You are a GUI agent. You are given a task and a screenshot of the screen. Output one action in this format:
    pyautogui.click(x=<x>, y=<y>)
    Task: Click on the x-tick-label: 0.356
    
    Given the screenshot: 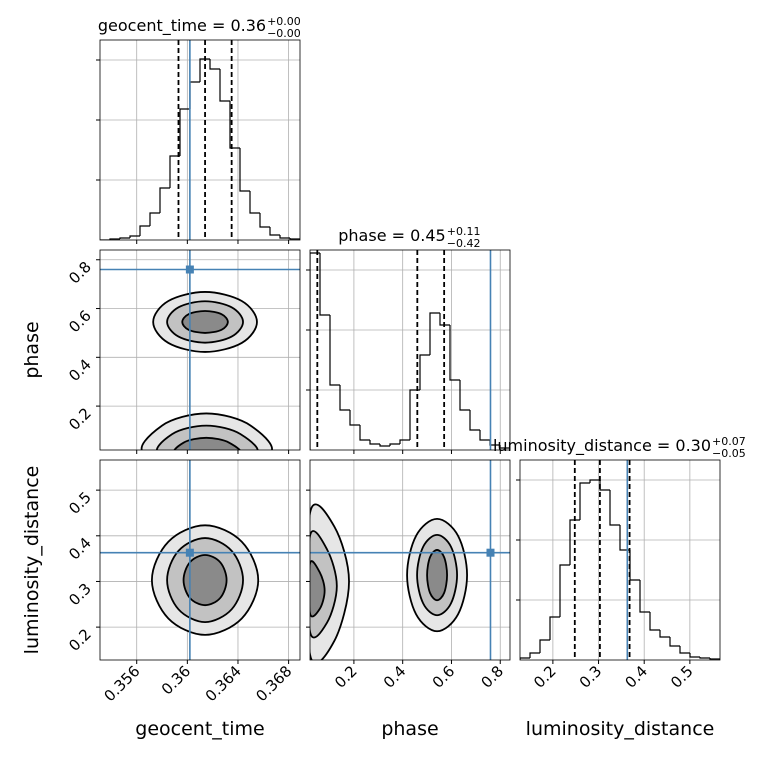 What is the action you would take?
    pyautogui.click(x=121, y=683)
    